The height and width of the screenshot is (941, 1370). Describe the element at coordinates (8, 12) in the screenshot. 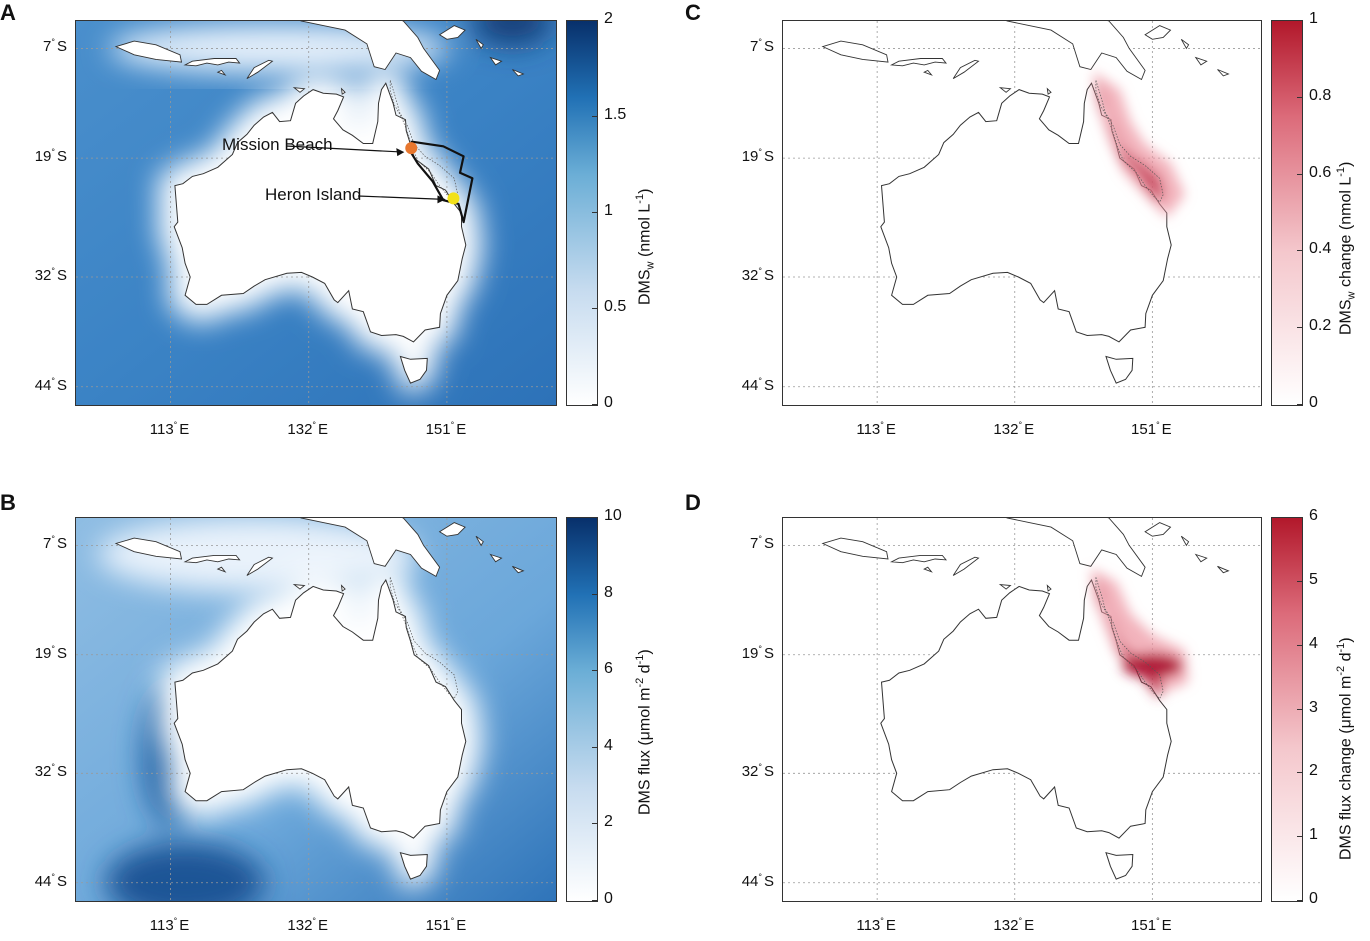

I see `panel-letter-a: A` at that location.